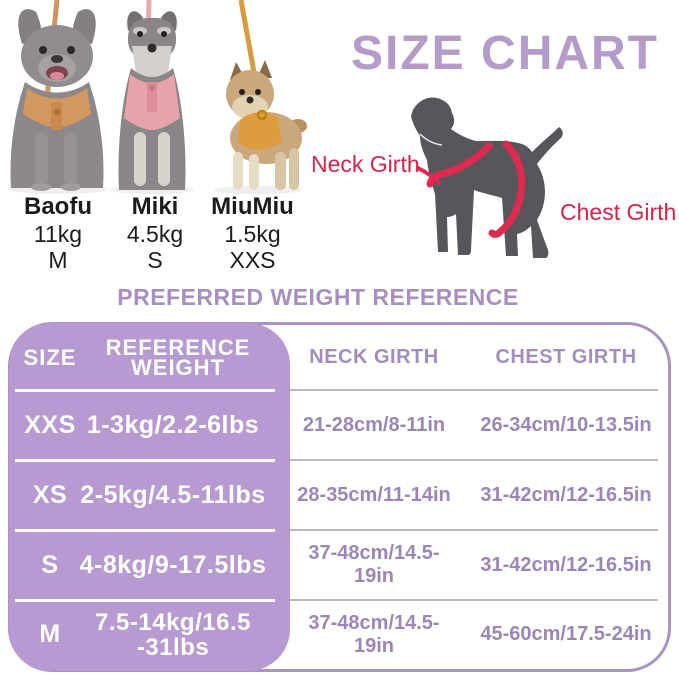 This screenshot has width=679, height=676. What do you see at coordinates (260, 127) in the screenshot?
I see `yorkshire-terrier-photo` at bounding box center [260, 127].